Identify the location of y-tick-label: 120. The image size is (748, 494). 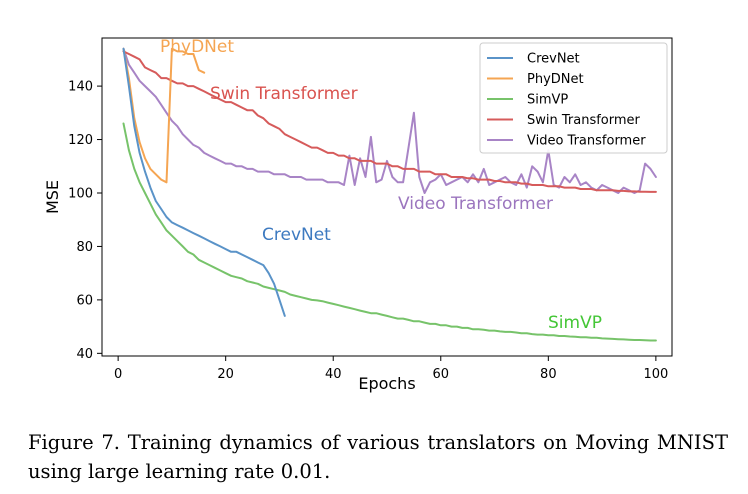
(80, 140).